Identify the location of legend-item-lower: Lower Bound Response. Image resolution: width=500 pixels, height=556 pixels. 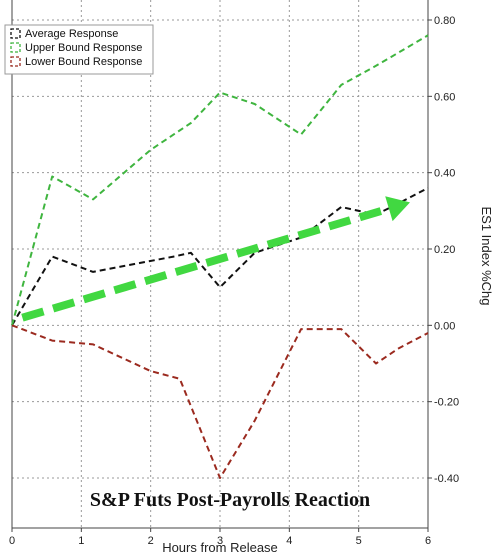
(76, 62).